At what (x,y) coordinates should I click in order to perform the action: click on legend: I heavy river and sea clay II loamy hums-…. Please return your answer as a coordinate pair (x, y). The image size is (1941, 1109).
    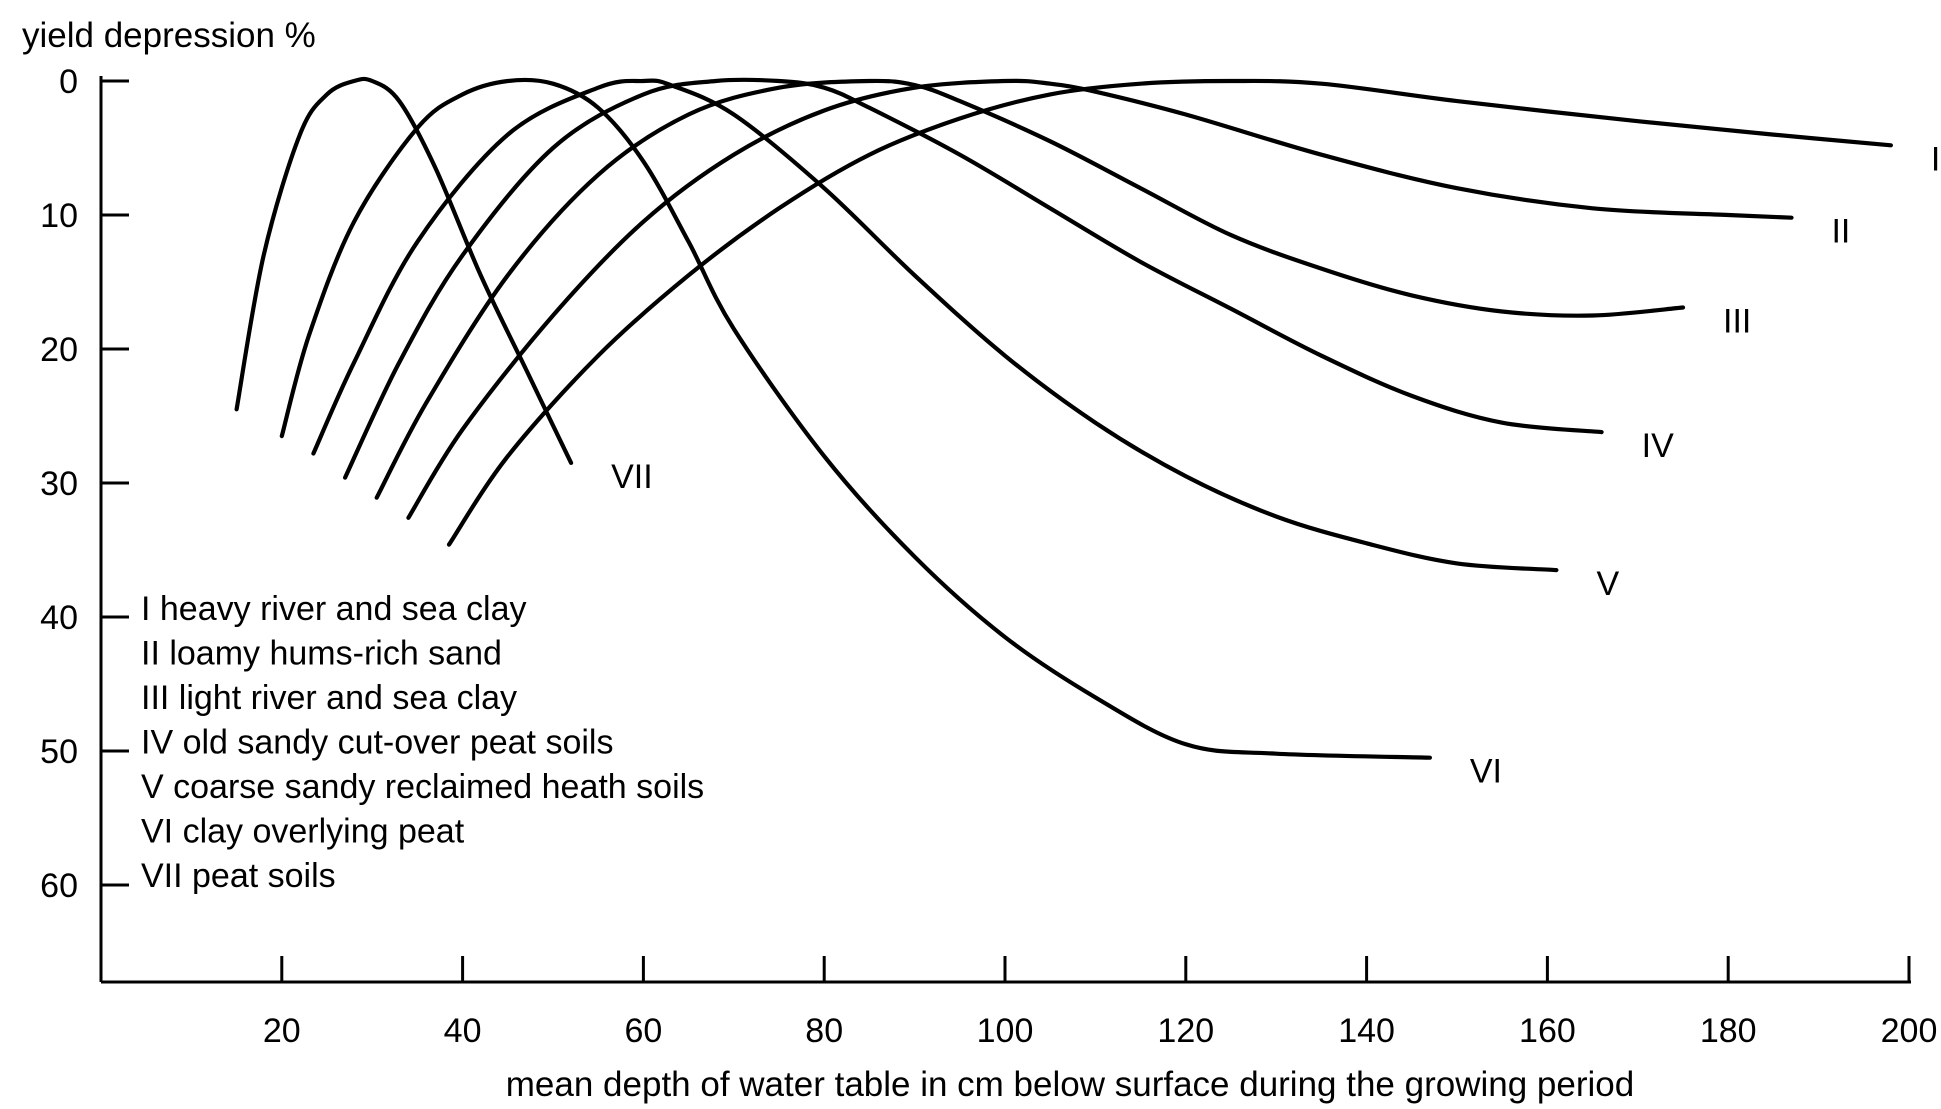
    Looking at the image, I should click on (422, 742).